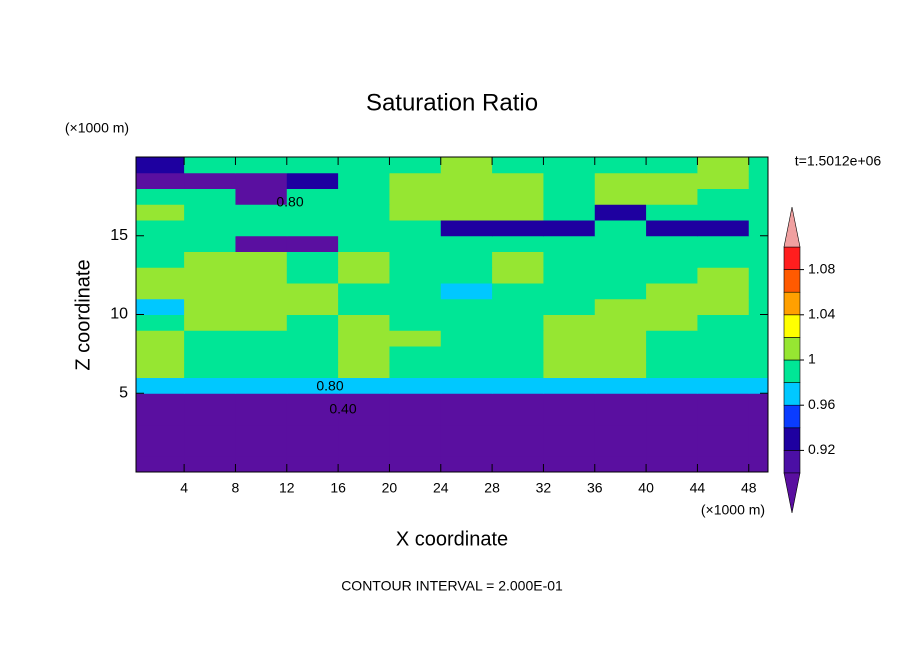 The height and width of the screenshot is (654, 904). Describe the element at coordinates (821, 404) in the screenshot. I see `colorbar-tick-label: 0.96` at that location.